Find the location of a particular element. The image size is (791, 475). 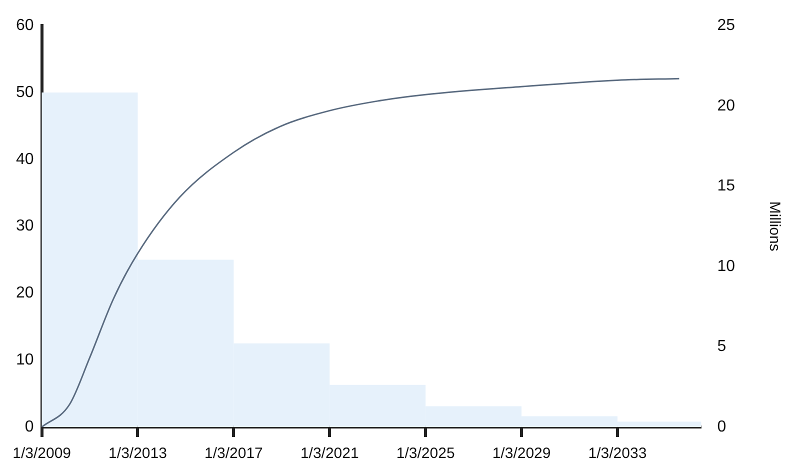

y-tick-label: 10 is located at coordinates (25, 360).